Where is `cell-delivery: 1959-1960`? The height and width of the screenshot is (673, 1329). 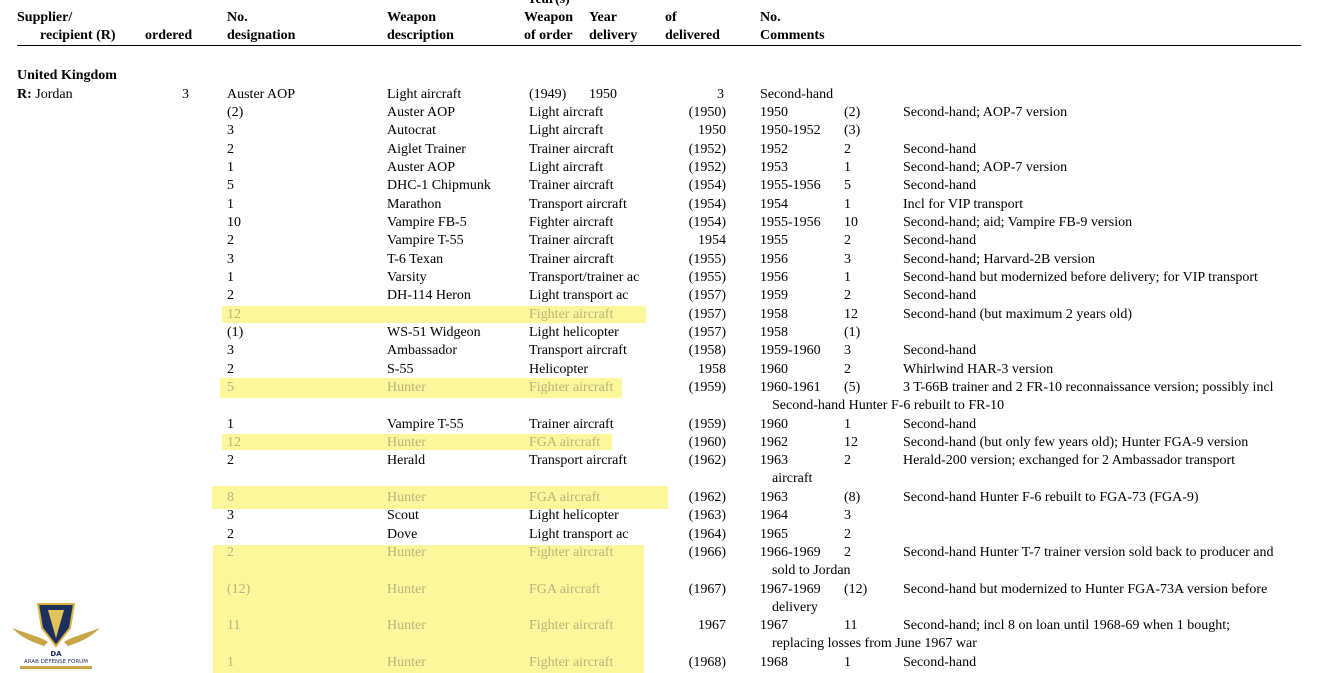 cell-delivery: 1959-1960 is located at coordinates (790, 350).